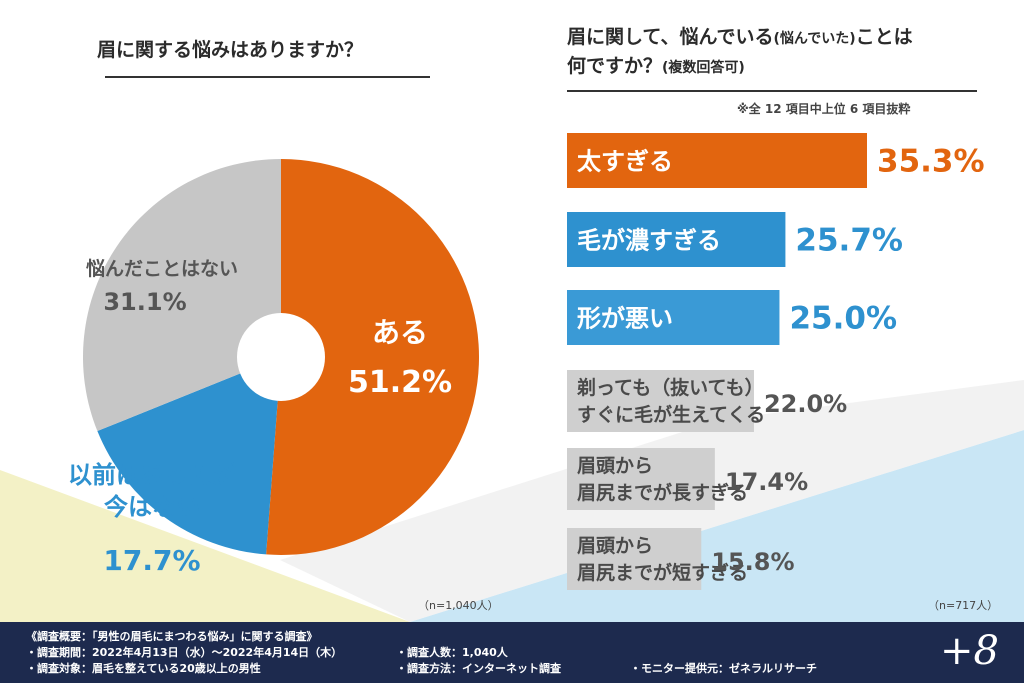 The width and height of the screenshot is (1024, 683). Describe the element at coordinates (752, 562) in the screenshot. I see `bar-value-label: 15.8%` at that location.